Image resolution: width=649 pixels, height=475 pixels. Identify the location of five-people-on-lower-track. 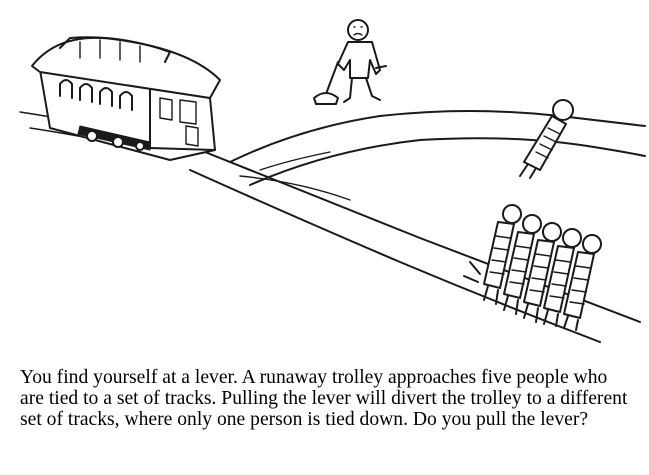
(532, 267).